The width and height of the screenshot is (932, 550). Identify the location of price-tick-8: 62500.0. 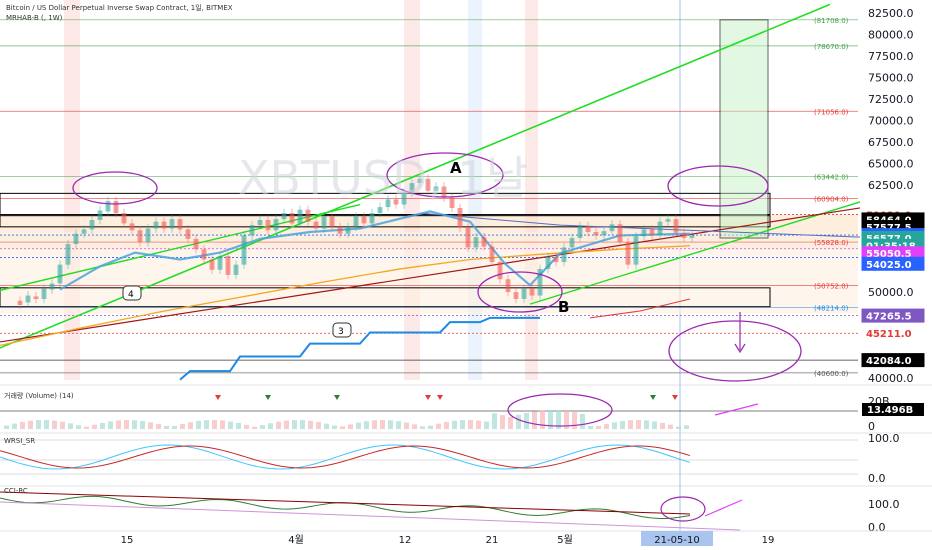
(891, 185).